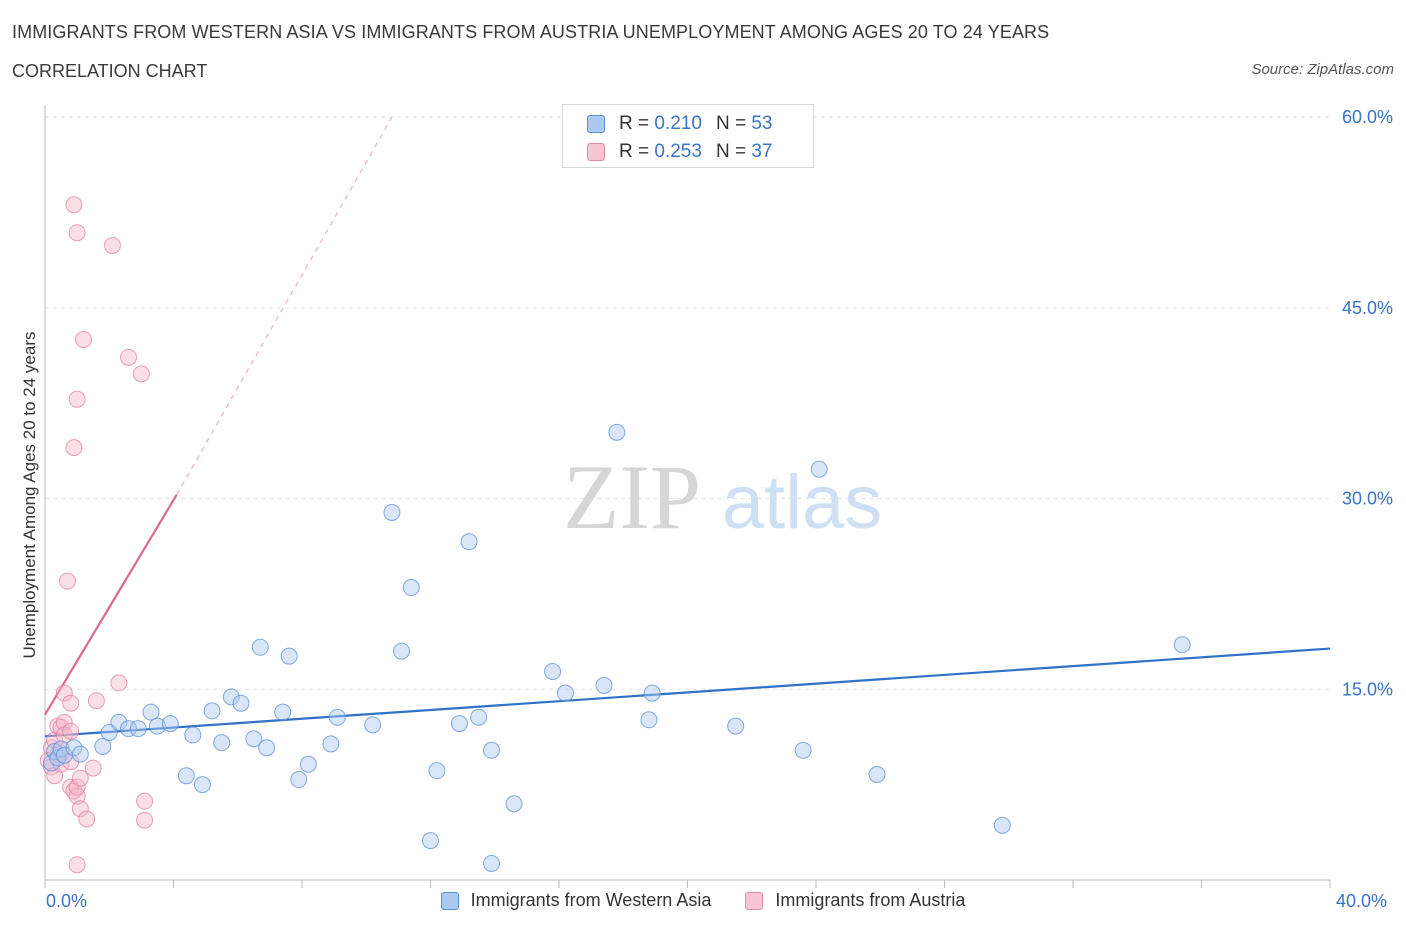 Image resolution: width=1406 pixels, height=930 pixels. I want to click on chart-subtitle: CORRELATION CHART, so click(110, 71).